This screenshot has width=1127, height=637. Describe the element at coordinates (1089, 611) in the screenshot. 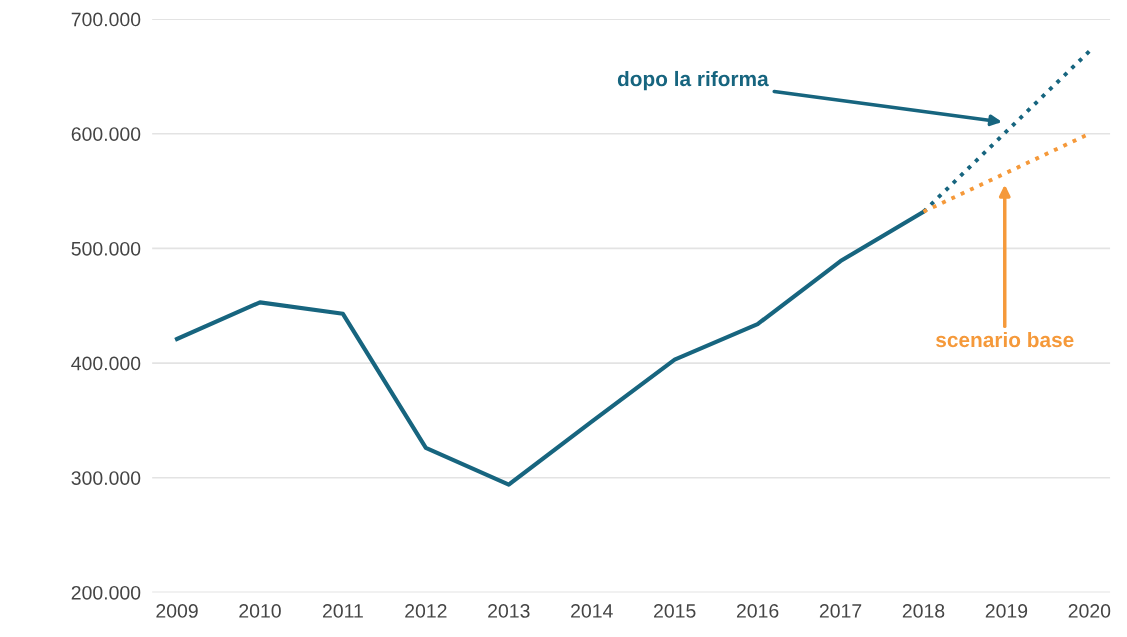

I see `x-tick-label: 2020` at that location.